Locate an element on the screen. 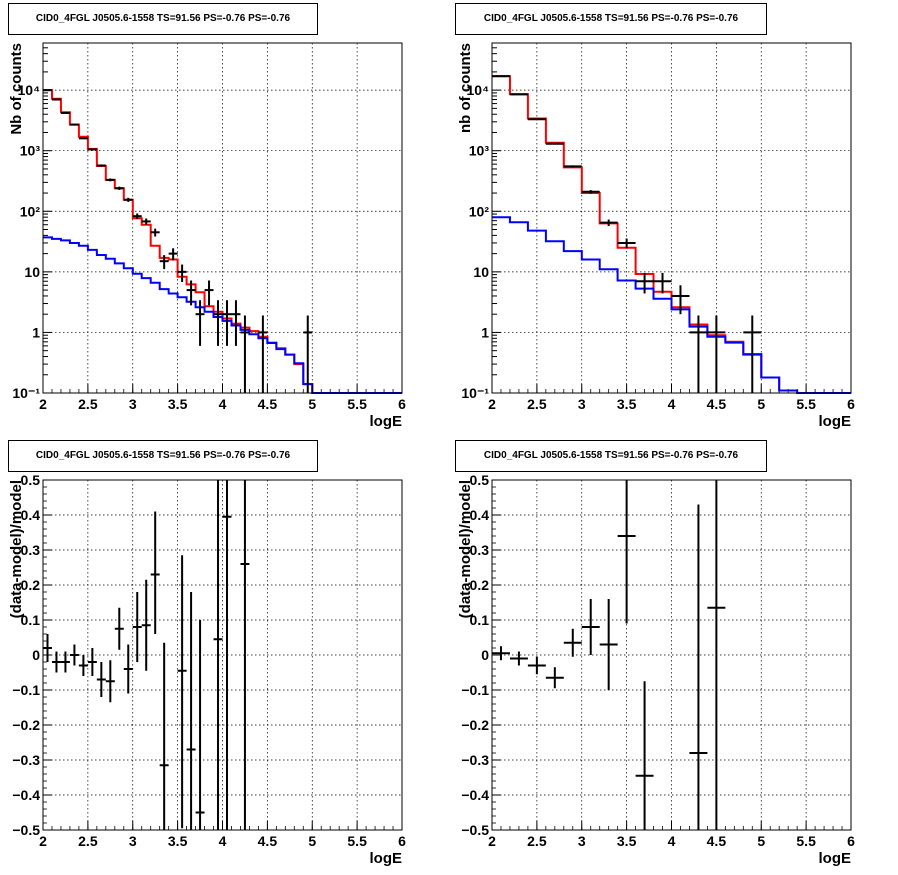 The height and width of the screenshot is (875, 898). y-tick-label: −0.5 is located at coordinates (475, 830).